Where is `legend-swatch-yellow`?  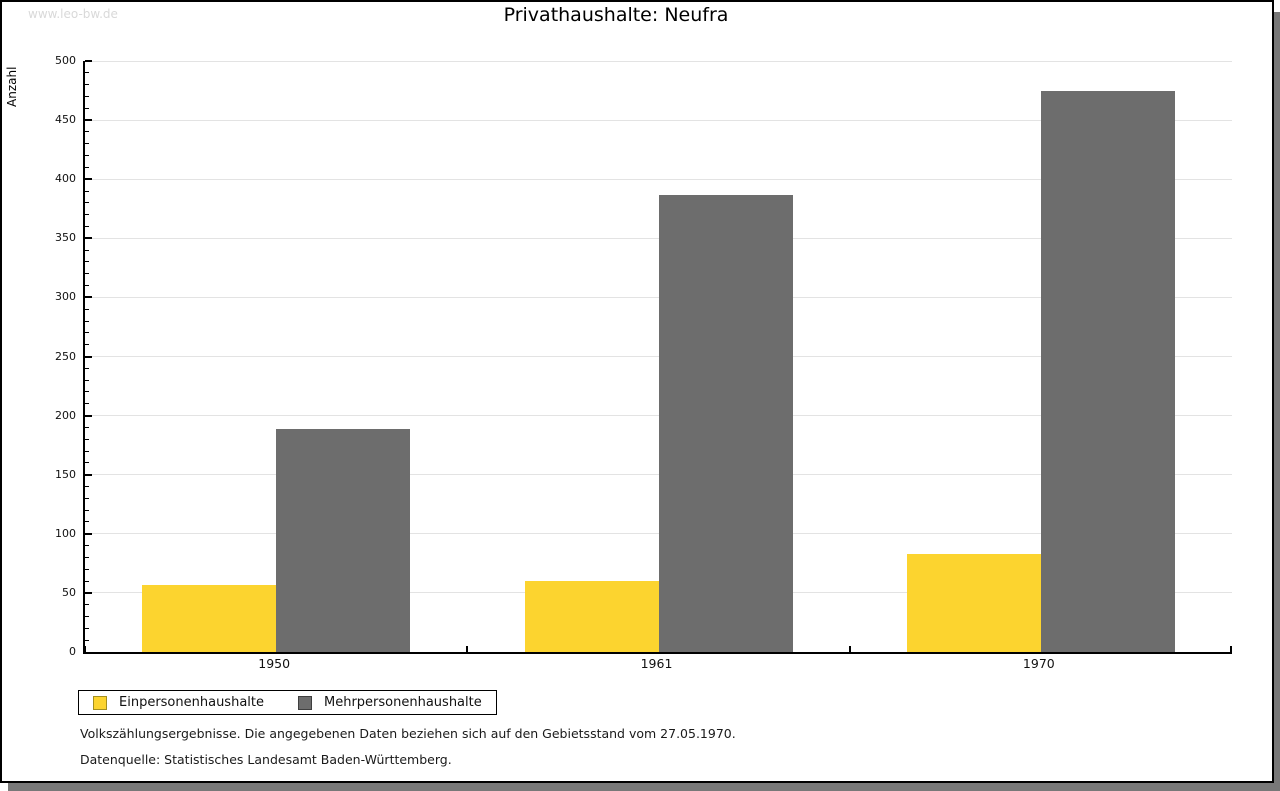 legend-swatch-yellow is located at coordinates (100, 702).